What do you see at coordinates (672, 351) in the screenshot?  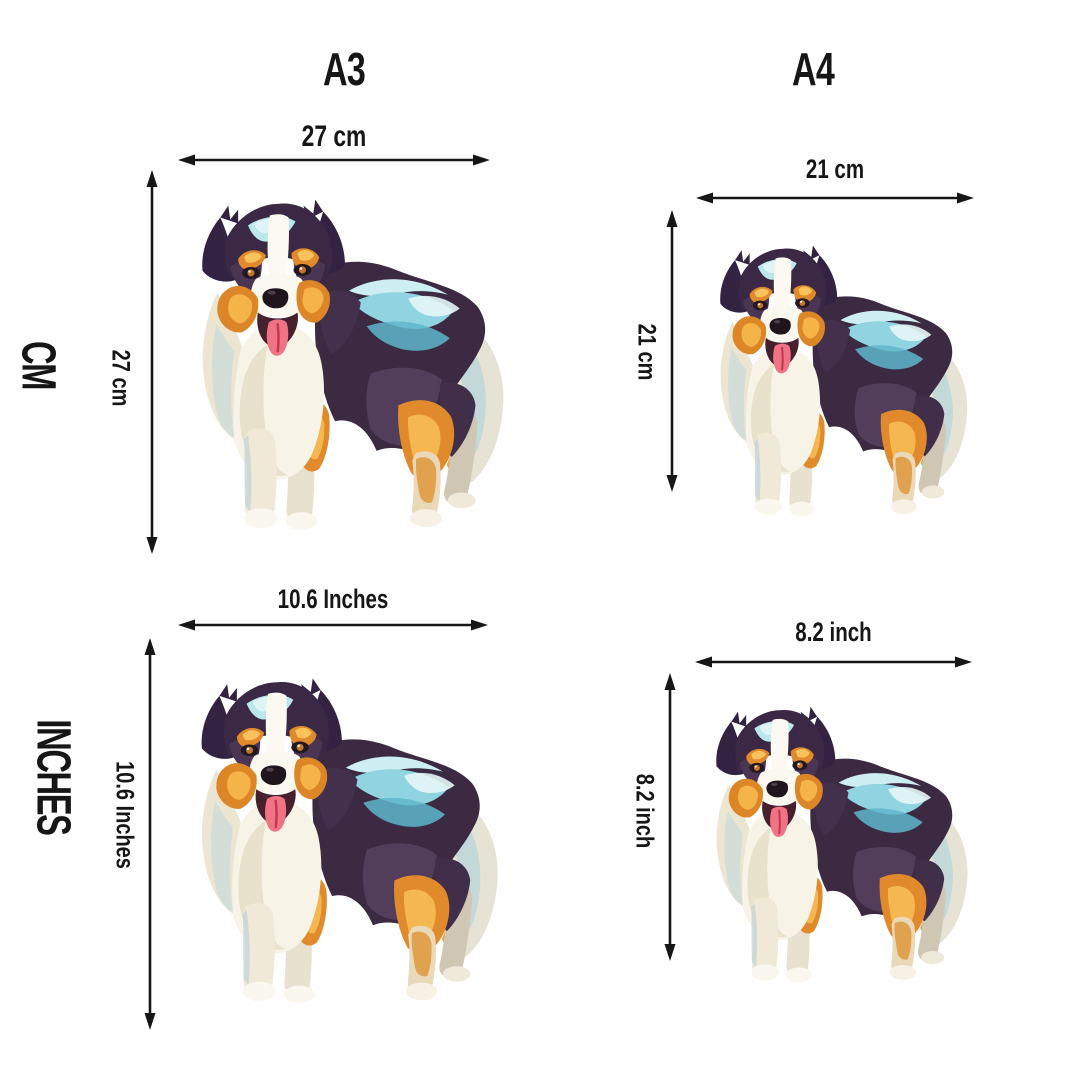 I see `height-arrow-icon-a4-cm` at bounding box center [672, 351].